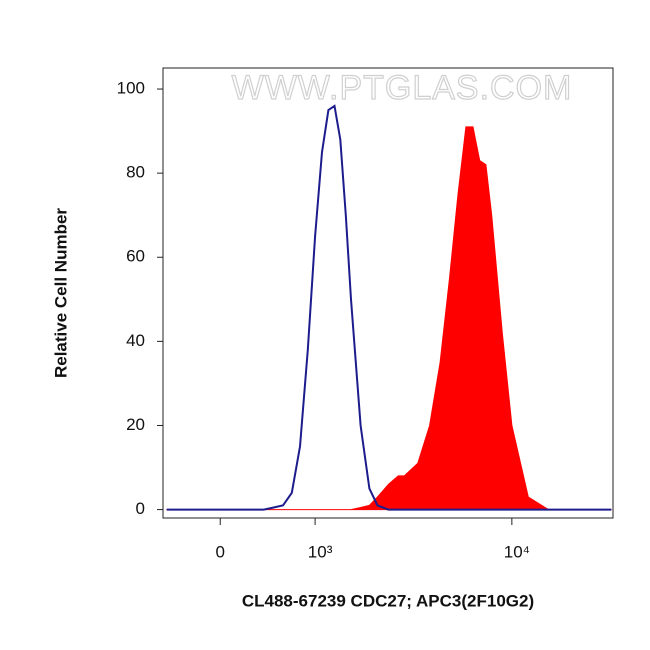 Image resolution: width=650 pixels, height=650 pixels. What do you see at coordinates (60, 293) in the screenshot?
I see `y-axis-title: Relative Cell Number` at bounding box center [60, 293].